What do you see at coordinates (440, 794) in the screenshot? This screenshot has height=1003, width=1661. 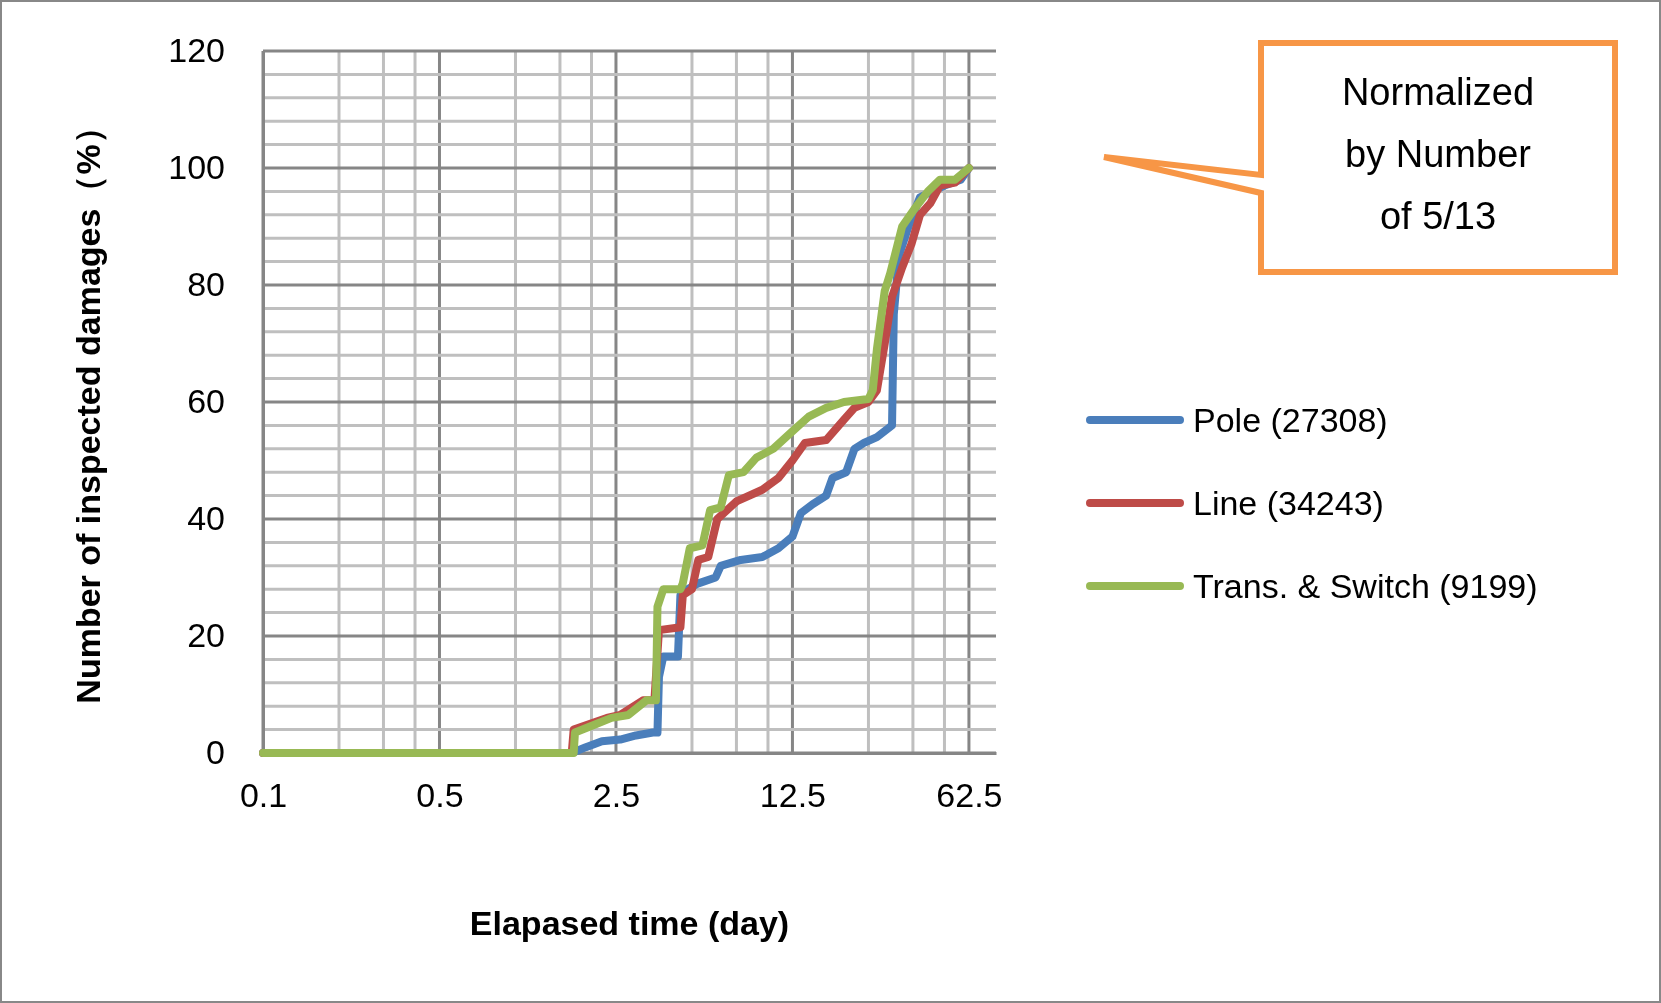 I see `x-tick-label: 0.5` at bounding box center [440, 794].